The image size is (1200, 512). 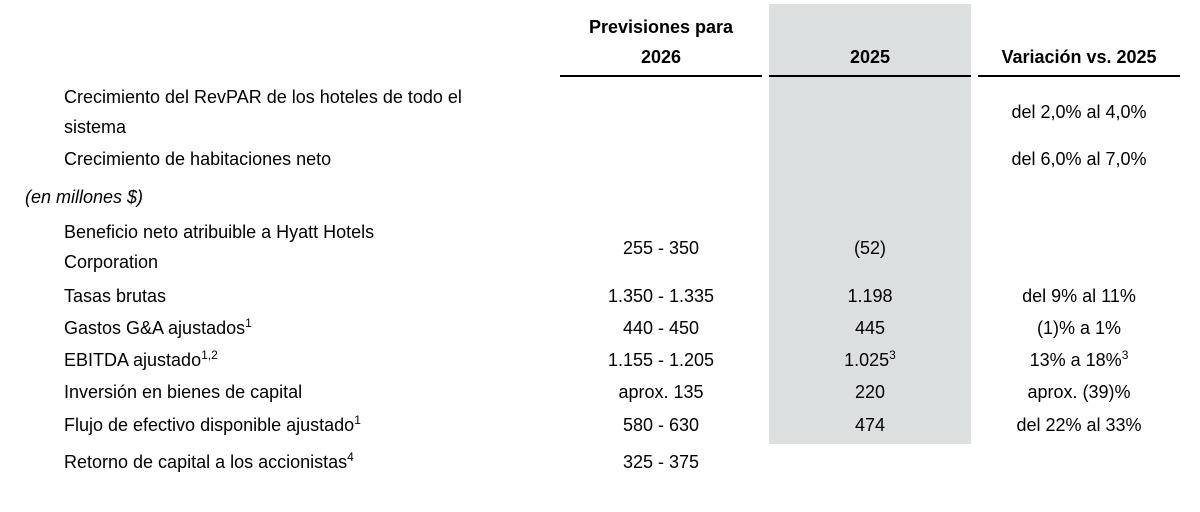 What do you see at coordinates (661, 248) in the screenshot?
I see `cell-outlook-net-income: 255 - 350` at bounding box center [661, 248].